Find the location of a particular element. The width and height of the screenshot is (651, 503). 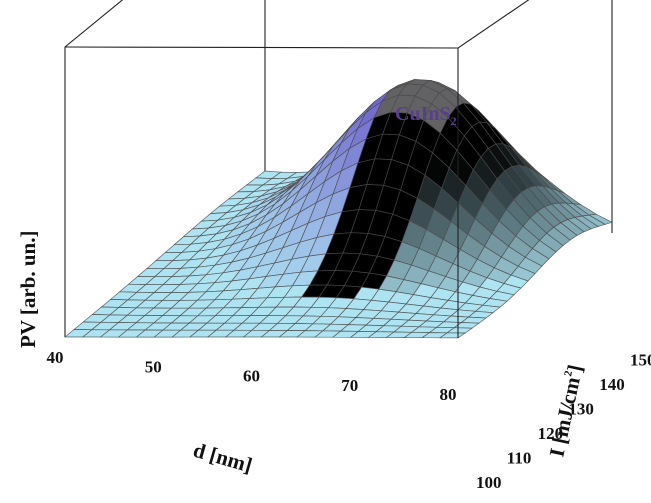

x-tick-label: 50 is located at coordinates (153, 366).